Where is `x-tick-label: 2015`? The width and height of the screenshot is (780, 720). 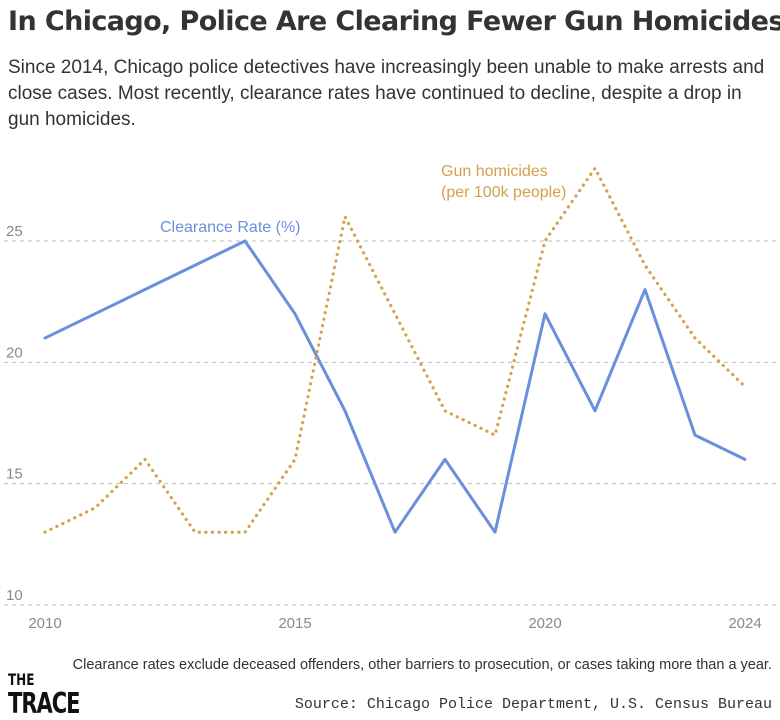 x-tick-label: 2015 is located at coordinates (294, 623).